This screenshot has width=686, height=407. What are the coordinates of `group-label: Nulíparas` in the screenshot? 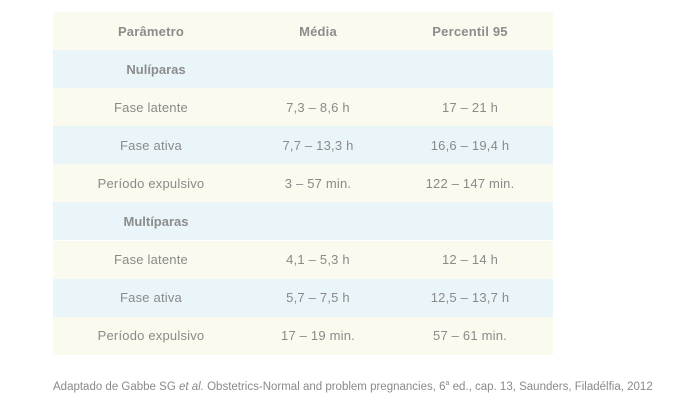 It's located at (156, 69).